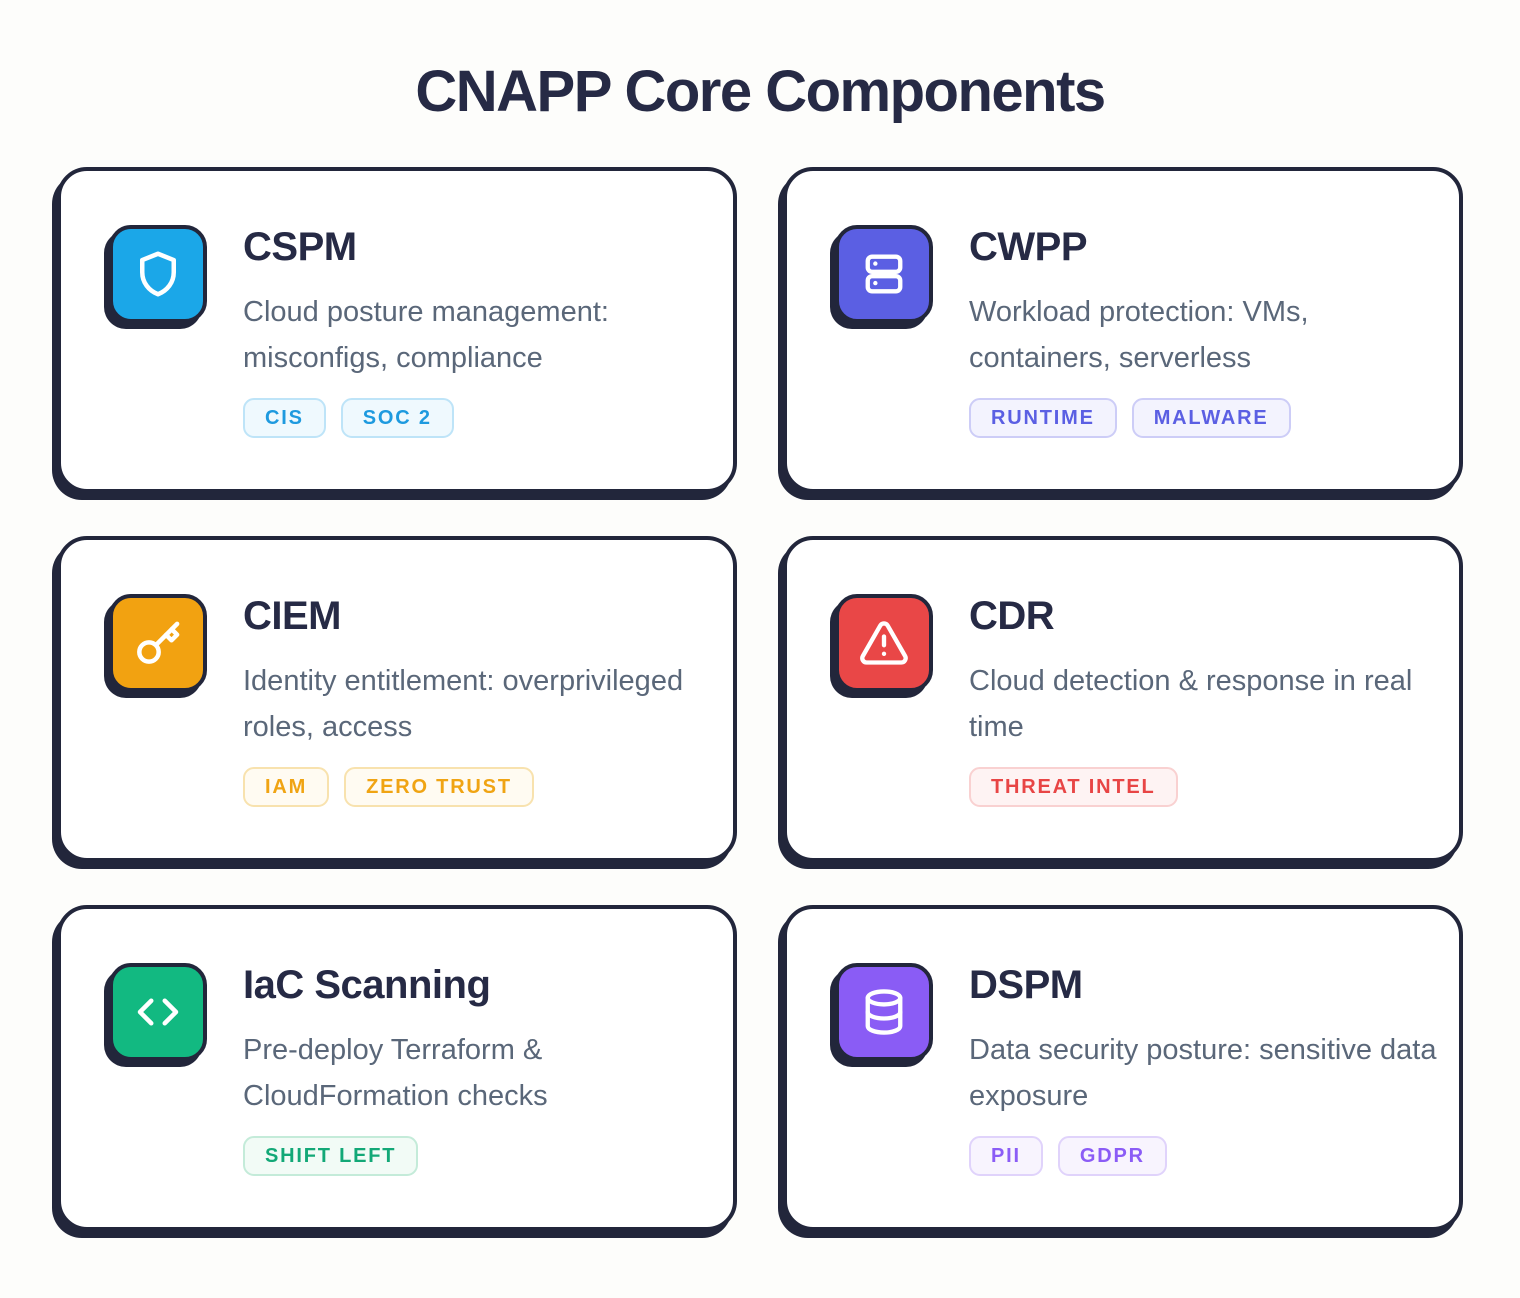 The image size is (1520, 1298). Describe the element at coordinates (1028, 247) in the screenshot. I see `card-title: CWPP` at that location.